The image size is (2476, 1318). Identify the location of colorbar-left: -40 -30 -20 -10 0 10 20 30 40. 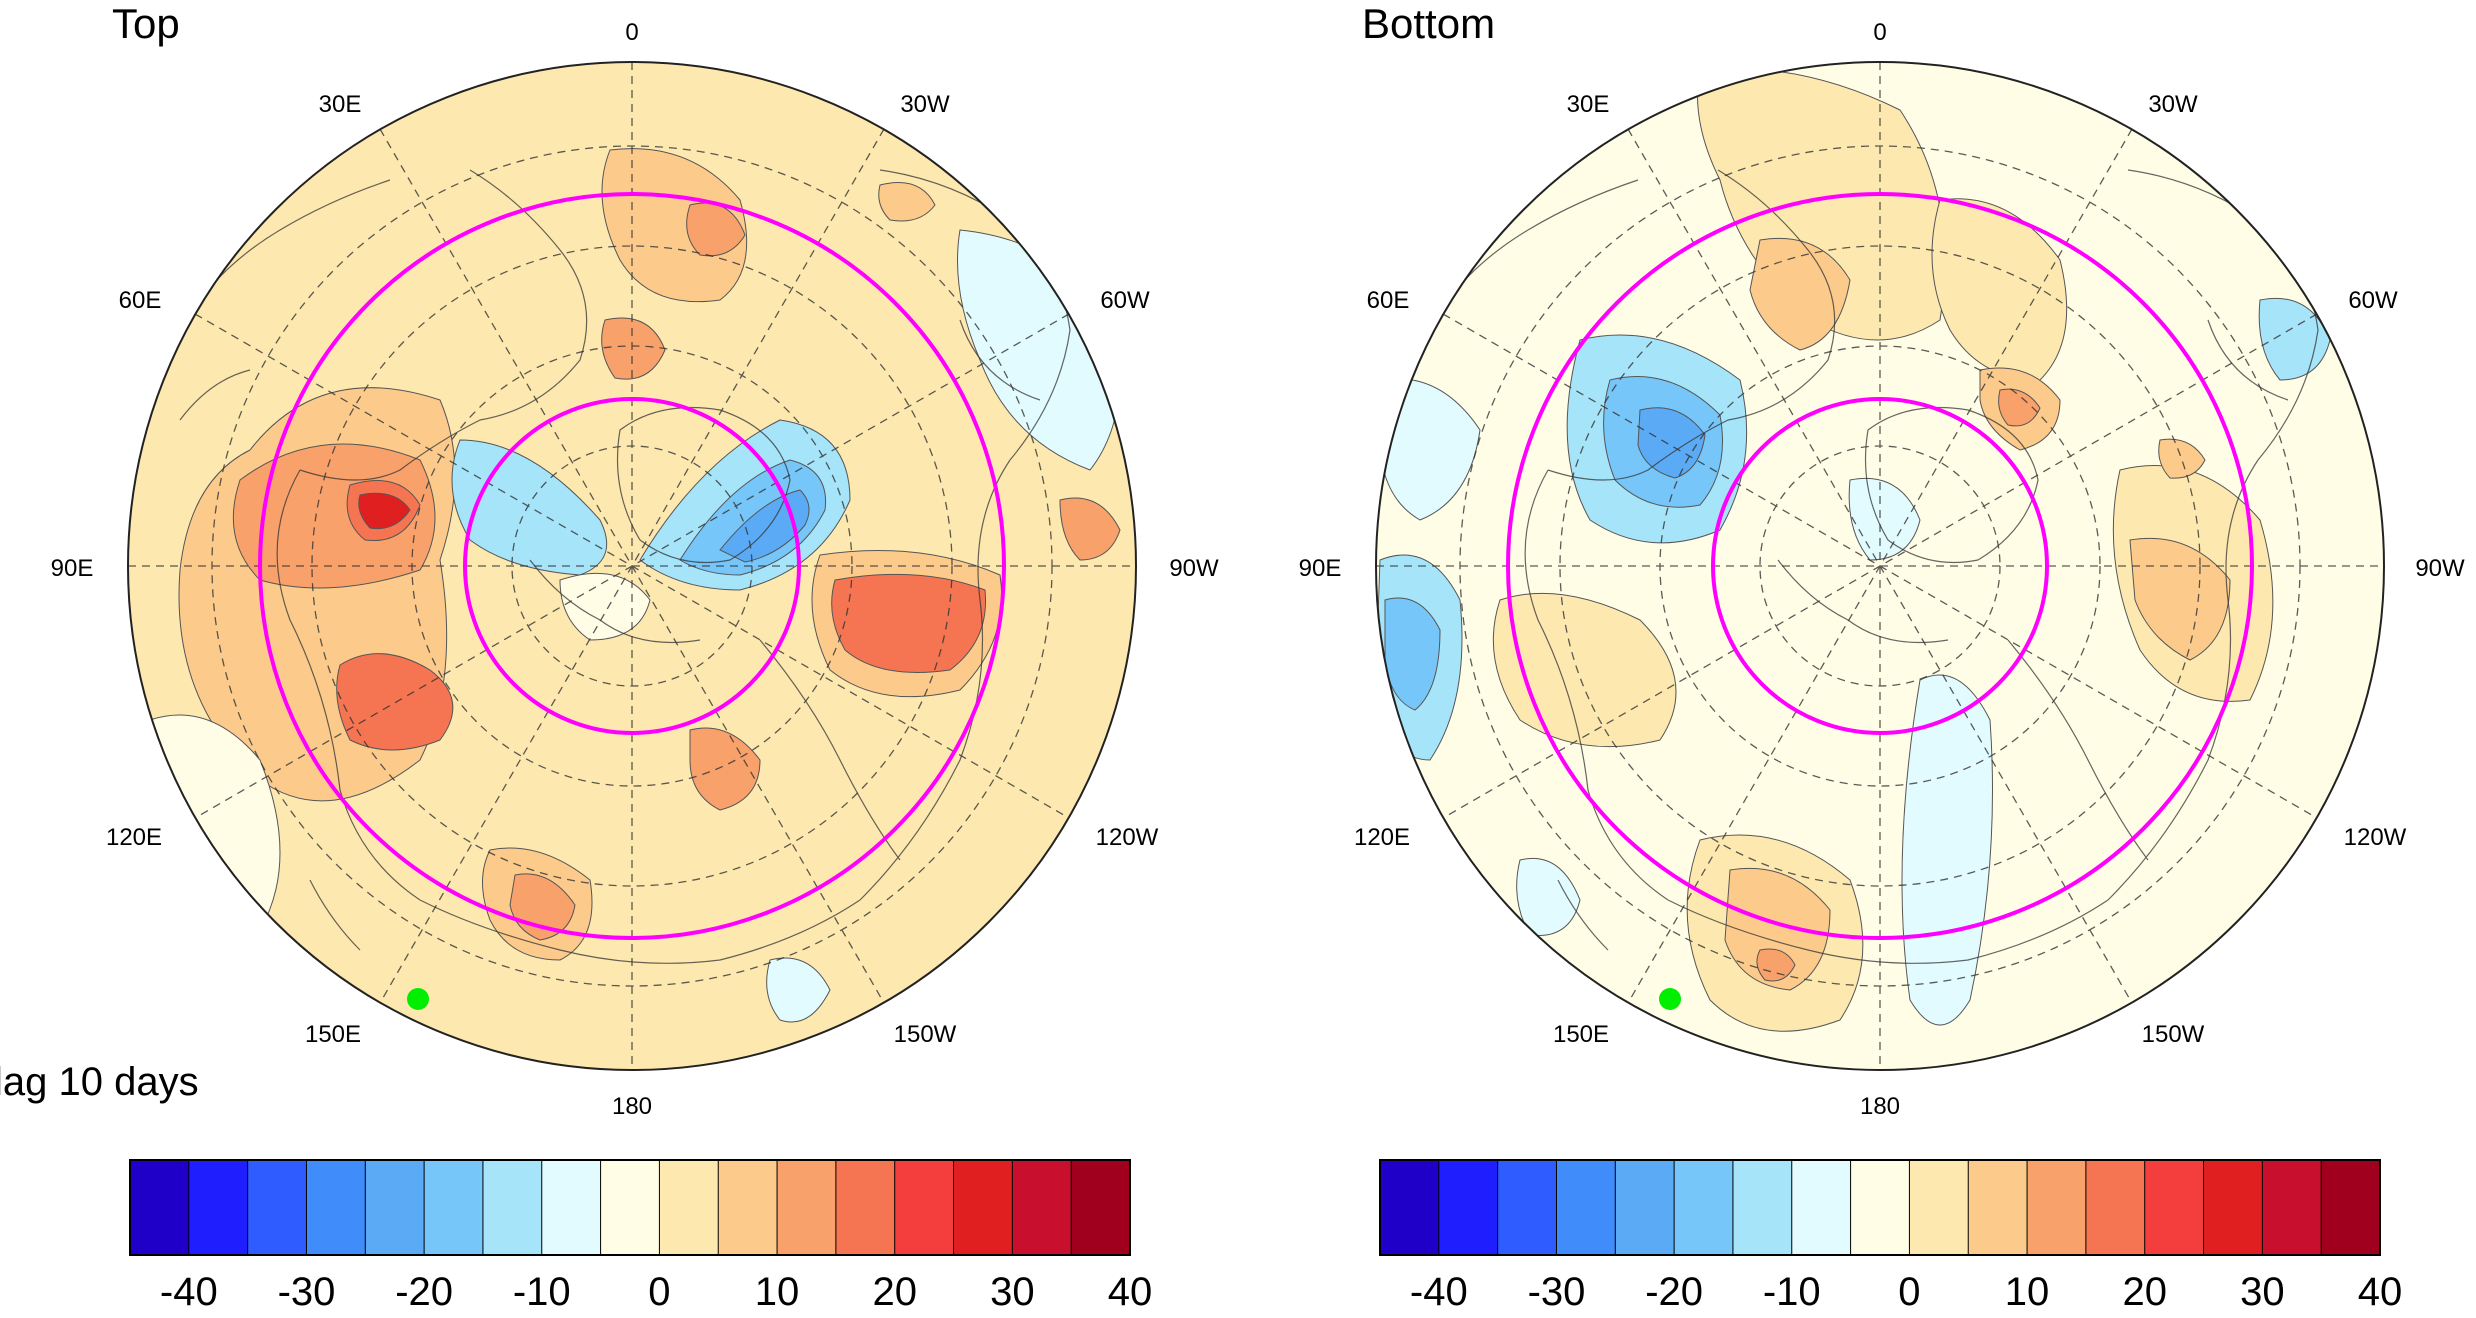
(641, 1236).